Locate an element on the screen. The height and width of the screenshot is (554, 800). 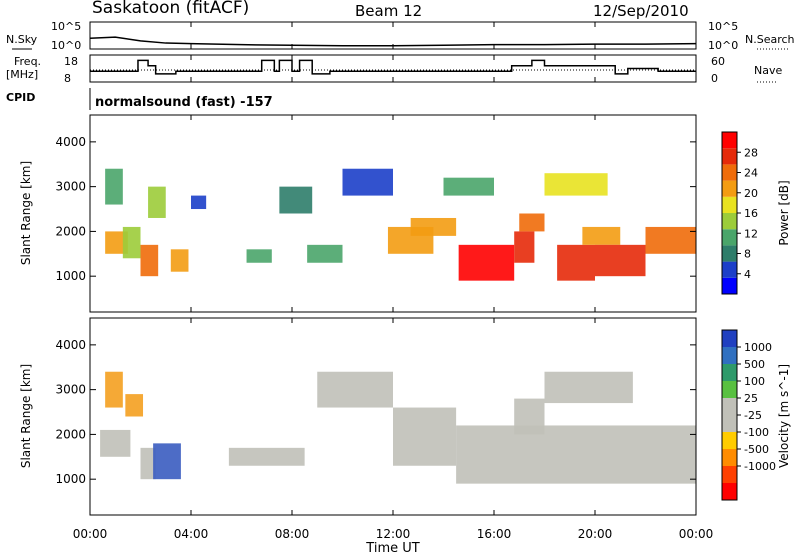
date-title: 12/Sep/2010 is located at coordinates (641, 11).